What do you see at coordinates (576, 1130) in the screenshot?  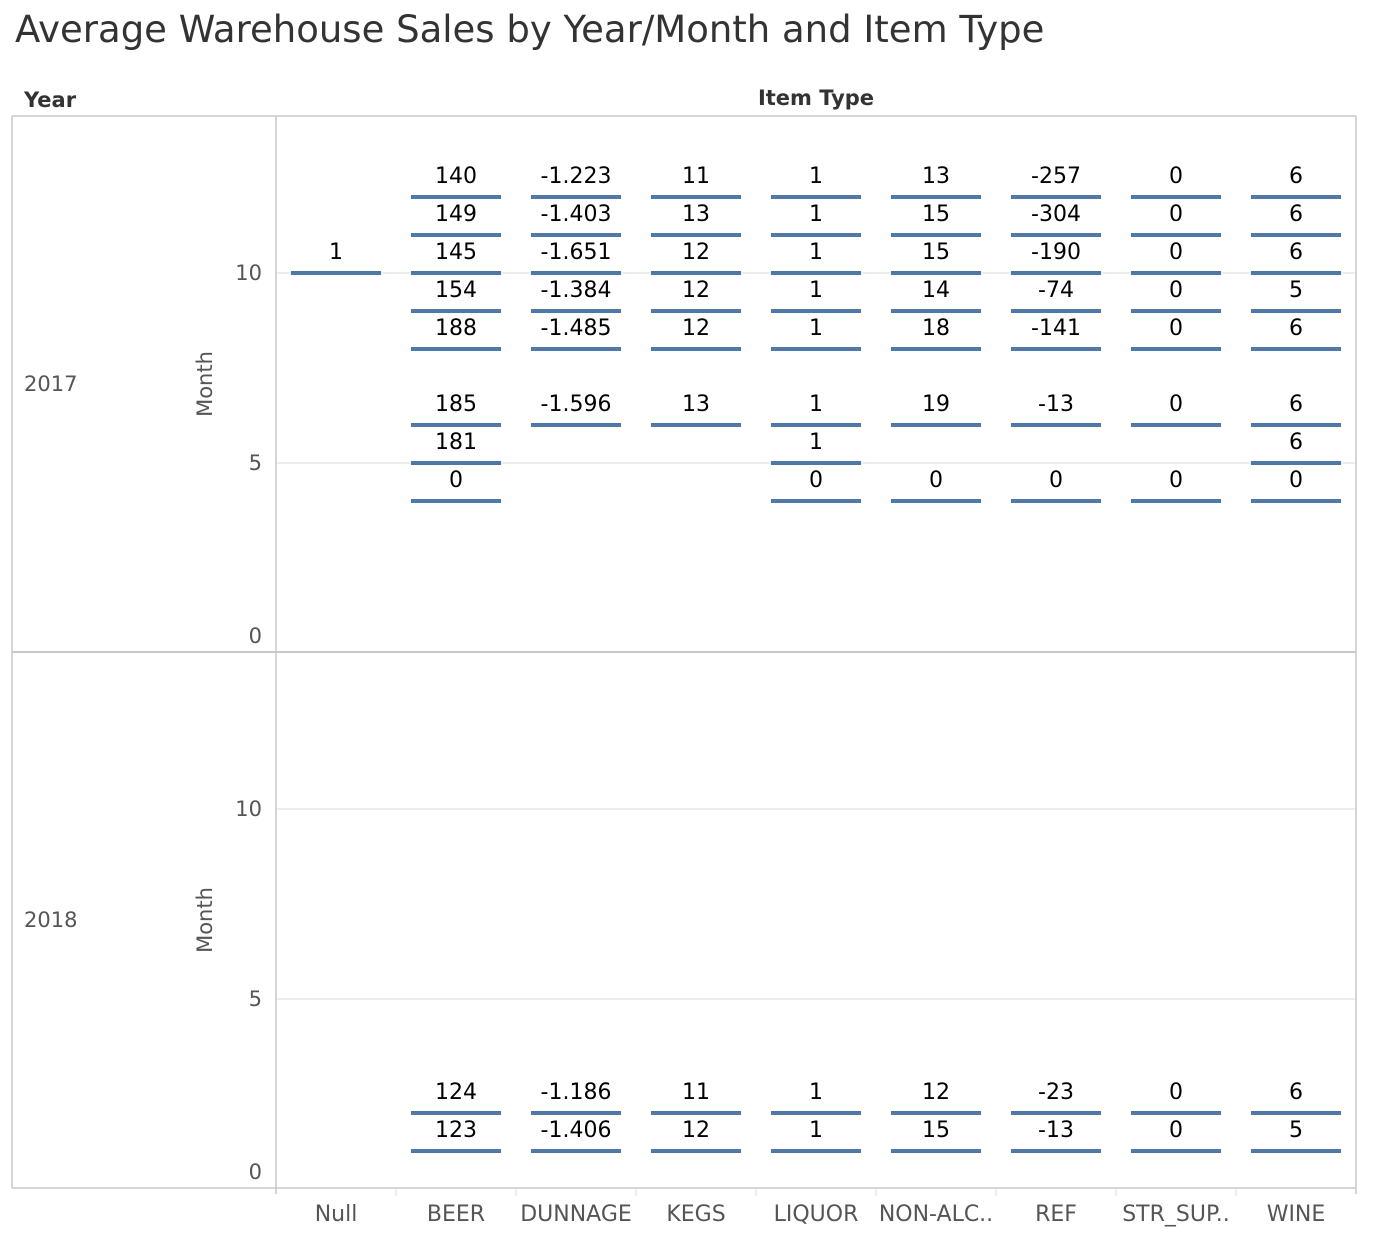 I see `data-label: -1.406` at bounding box center [576, 1130].